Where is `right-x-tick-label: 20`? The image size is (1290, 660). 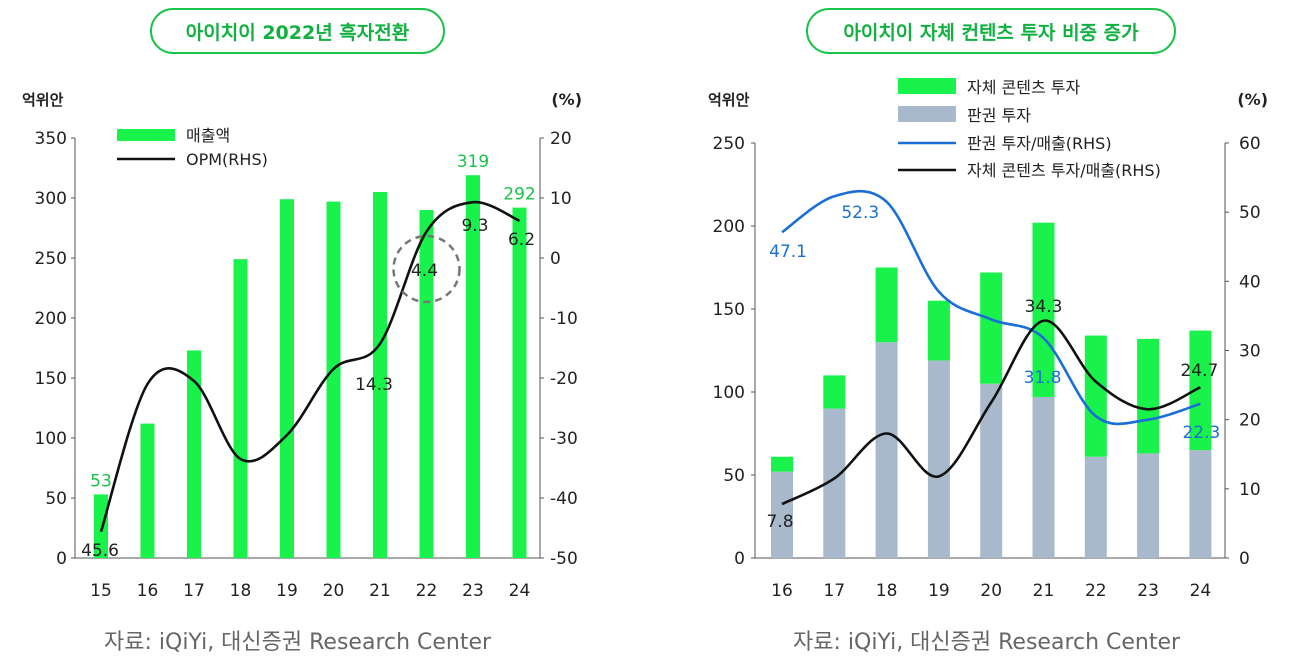 right-x-tick-label: 20 is located at coordinates (991, 591).